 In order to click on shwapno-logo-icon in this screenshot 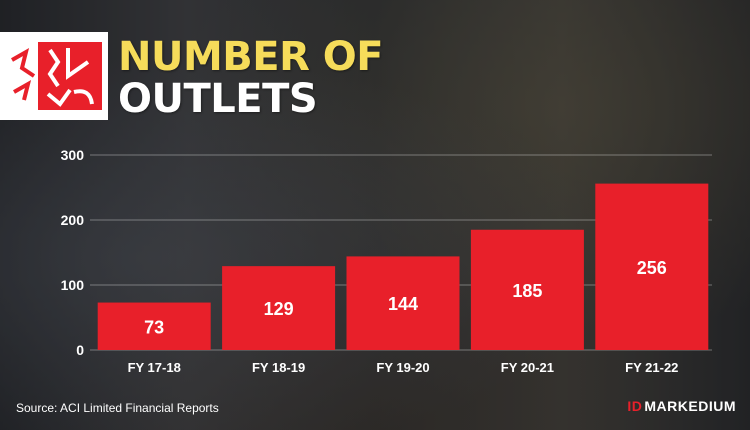, I will do `click(56, 76)`.